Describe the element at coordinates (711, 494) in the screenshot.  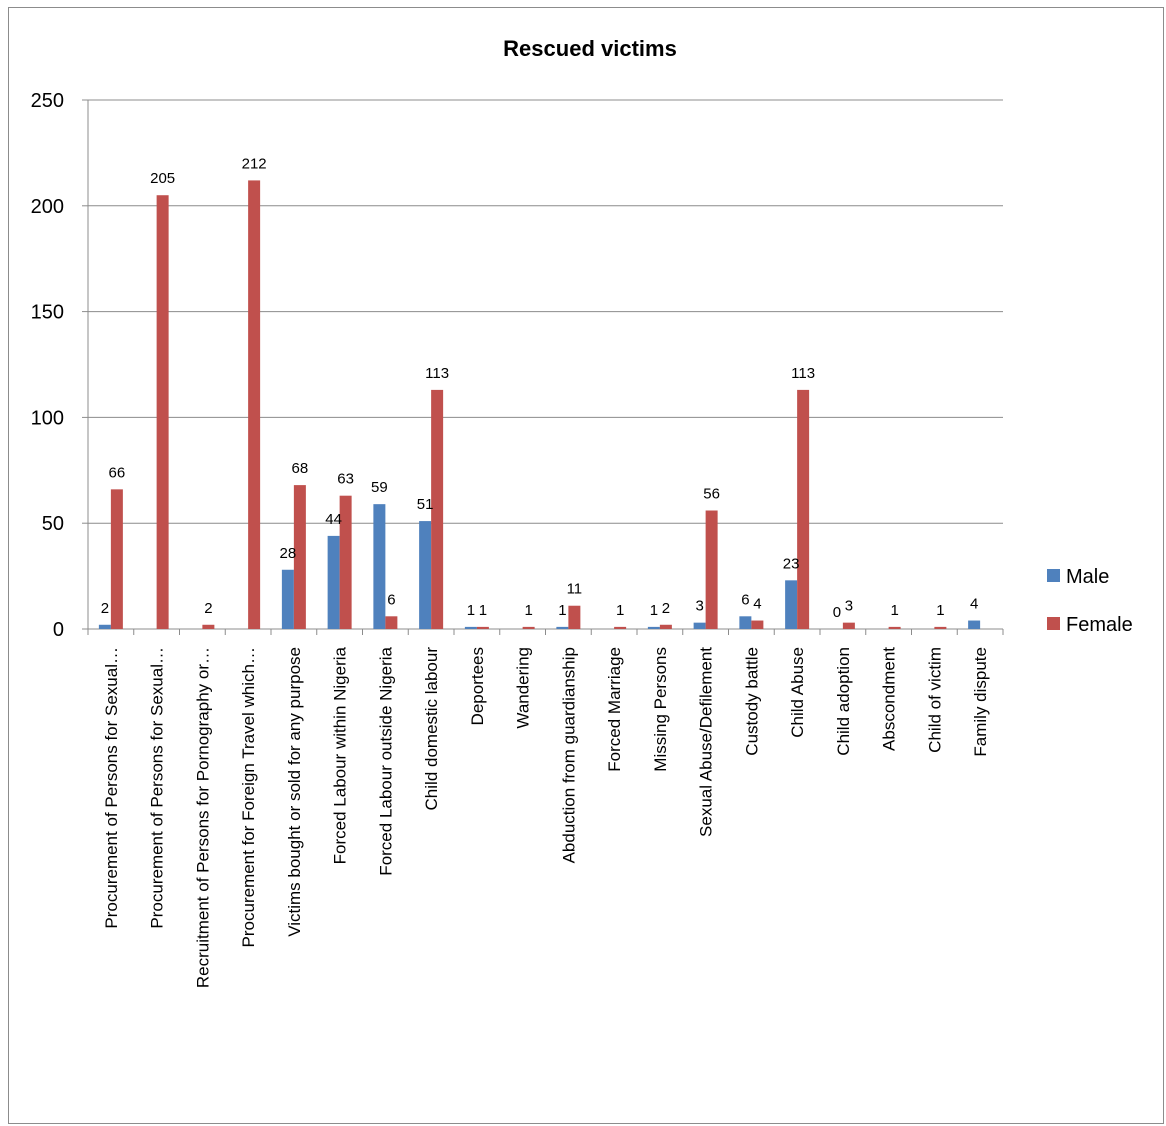
I see `data-label: 56` at that location.